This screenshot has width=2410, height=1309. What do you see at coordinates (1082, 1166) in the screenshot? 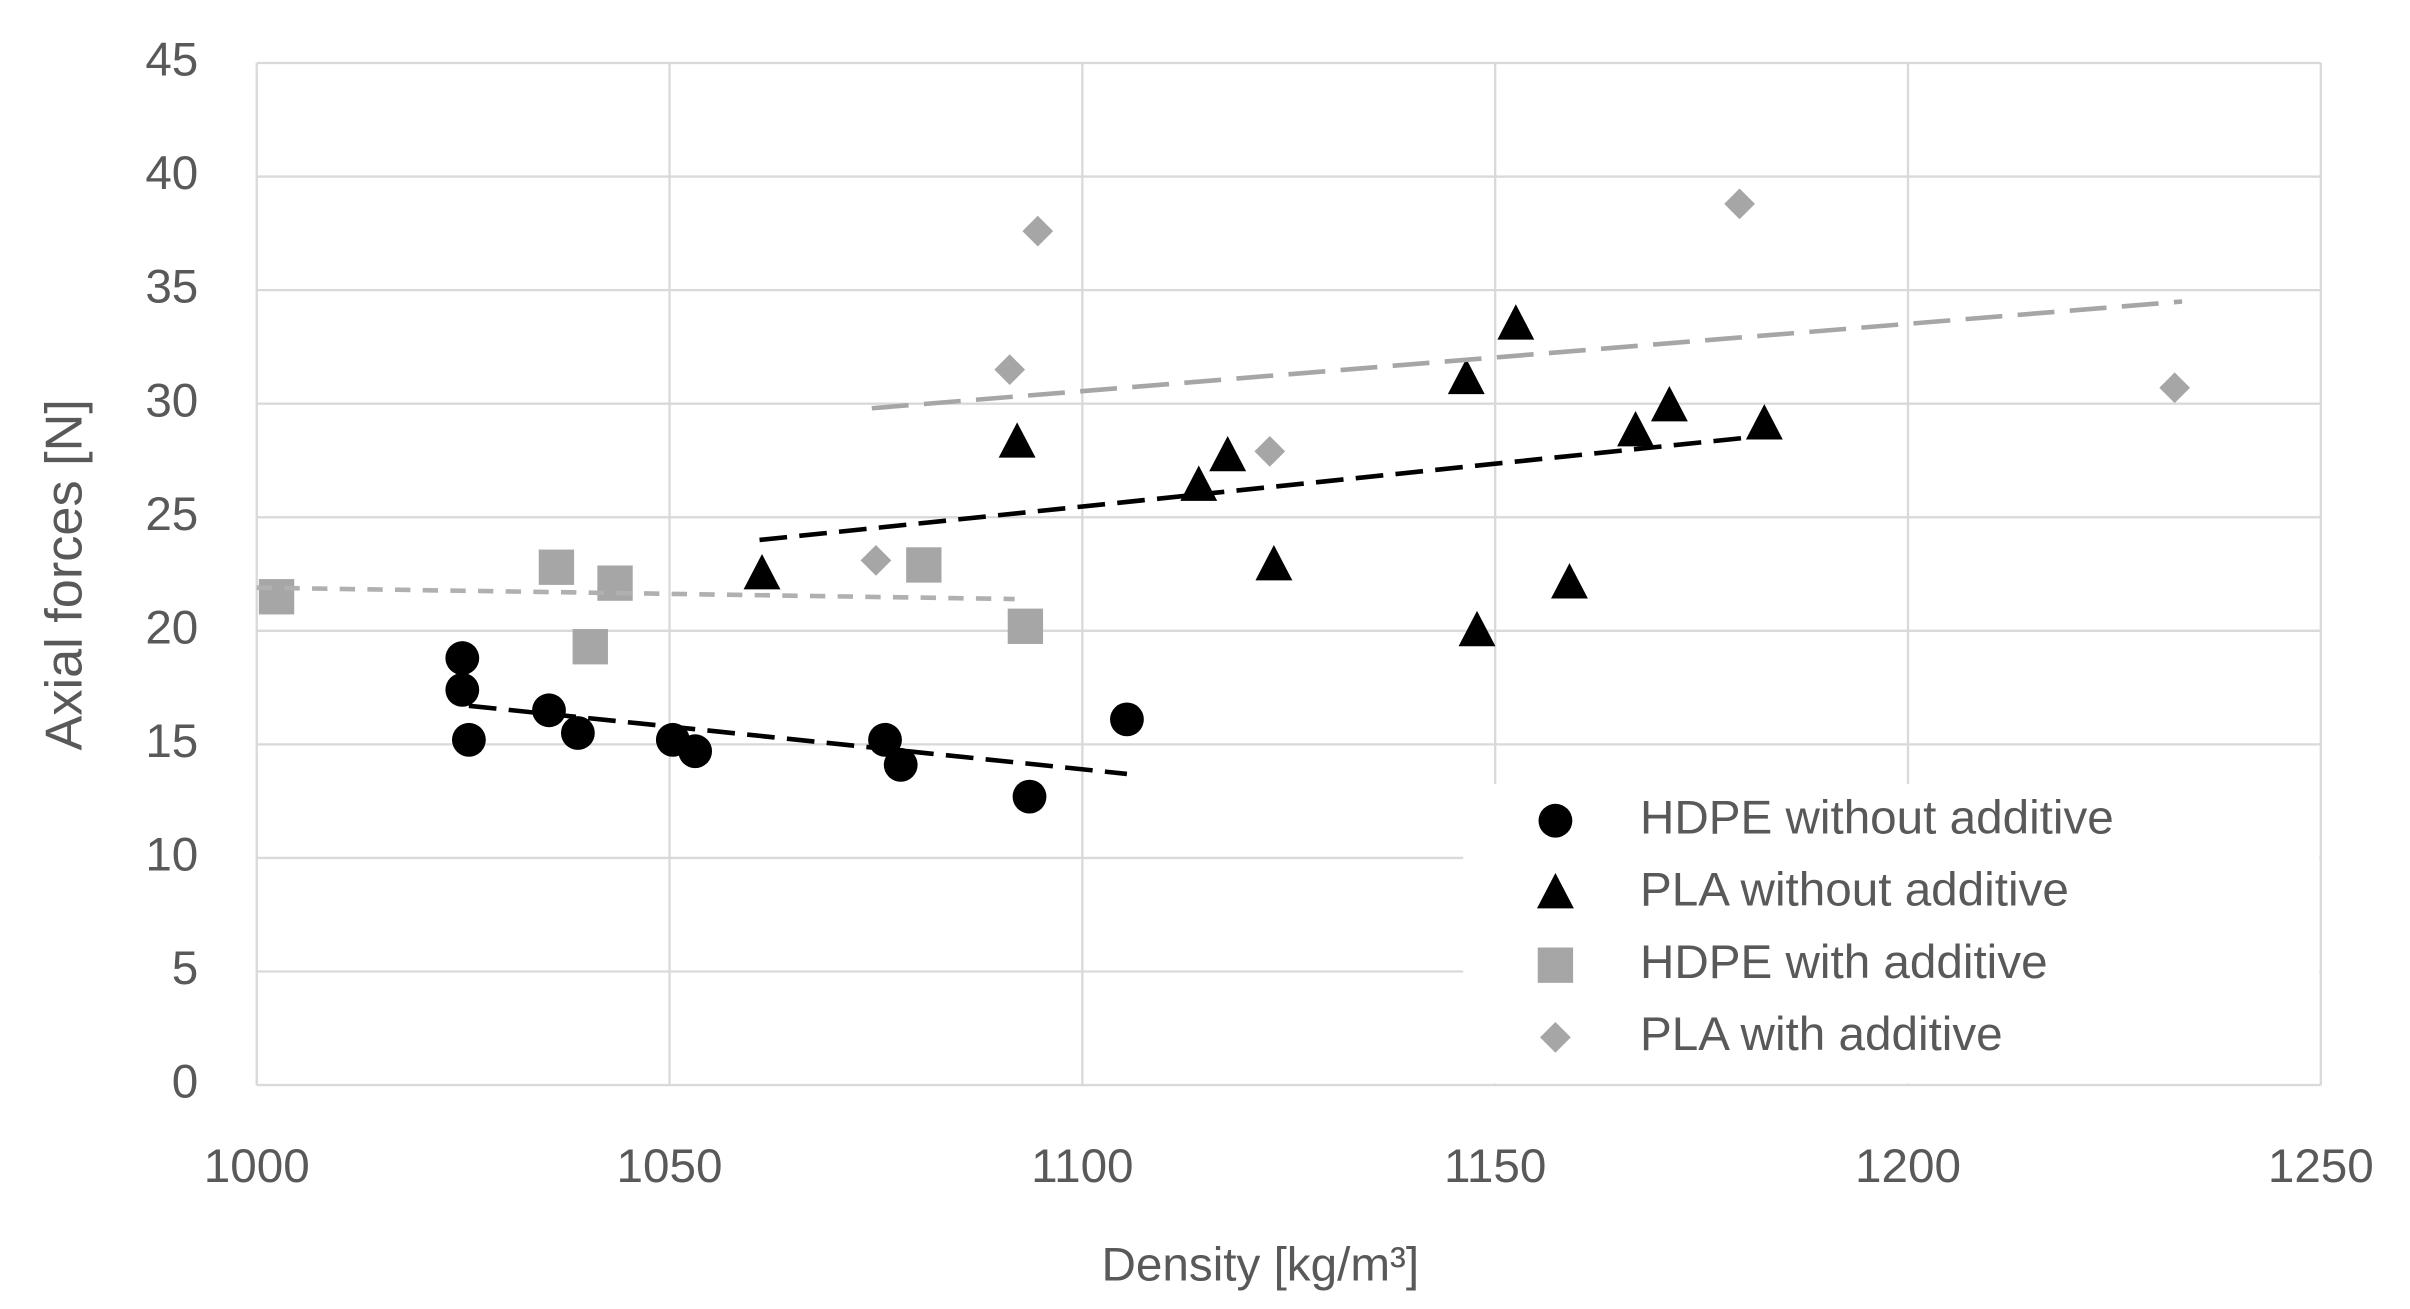
I see `x-tick-label: 1100` at bounding box center [1082, 1166].